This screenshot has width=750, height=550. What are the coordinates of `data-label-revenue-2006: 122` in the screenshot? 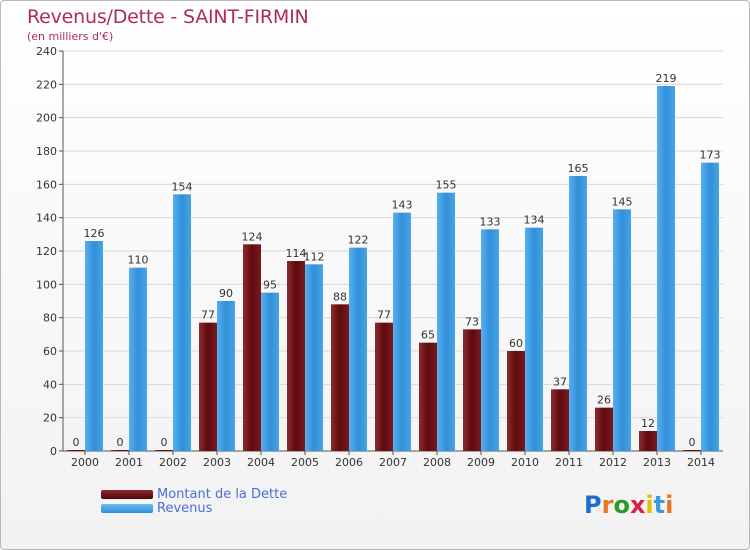 It's located at (358, 240).